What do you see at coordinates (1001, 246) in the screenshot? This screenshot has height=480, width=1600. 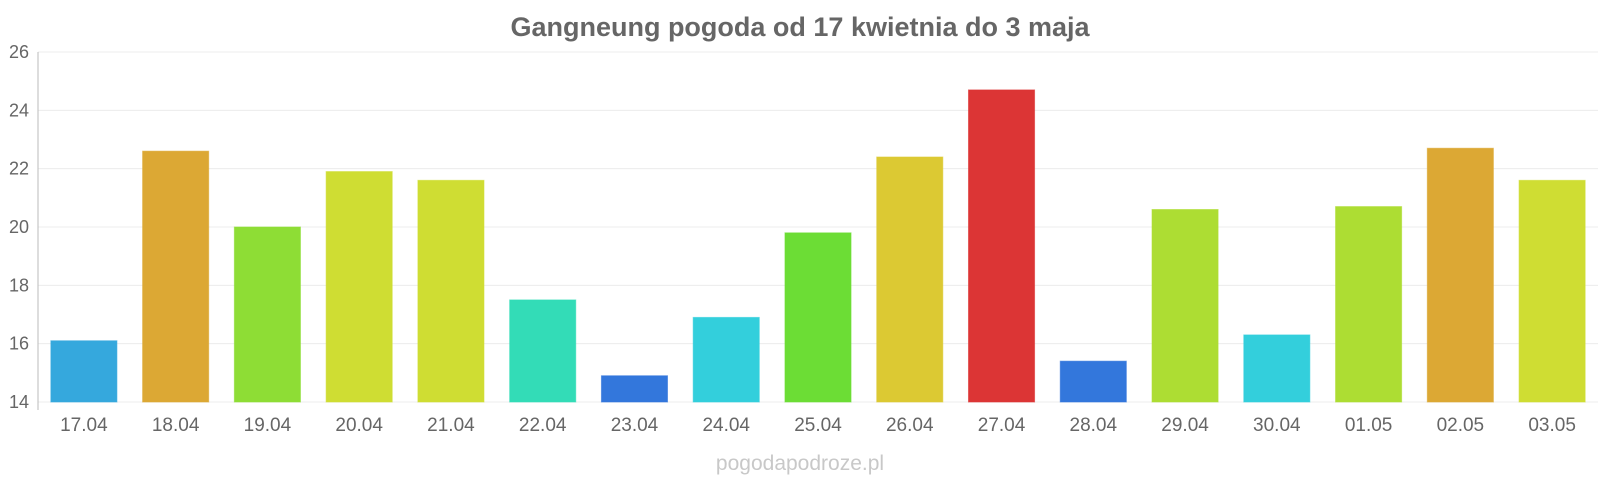 I see `bar-27.04` at bounding box center [1001, 246].